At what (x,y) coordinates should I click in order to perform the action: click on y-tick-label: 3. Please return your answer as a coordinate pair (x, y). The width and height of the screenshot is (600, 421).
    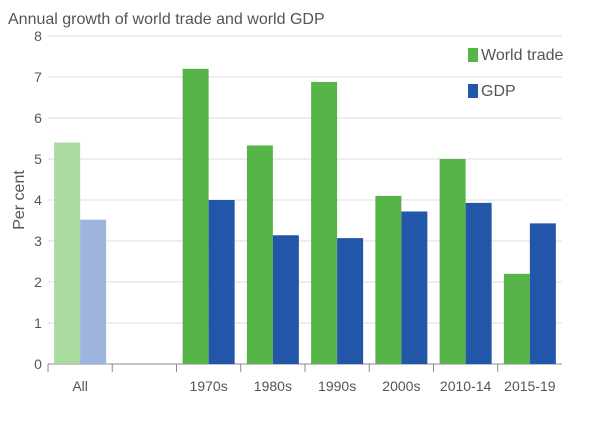
    Looking at the image, I should click on (38, 241).